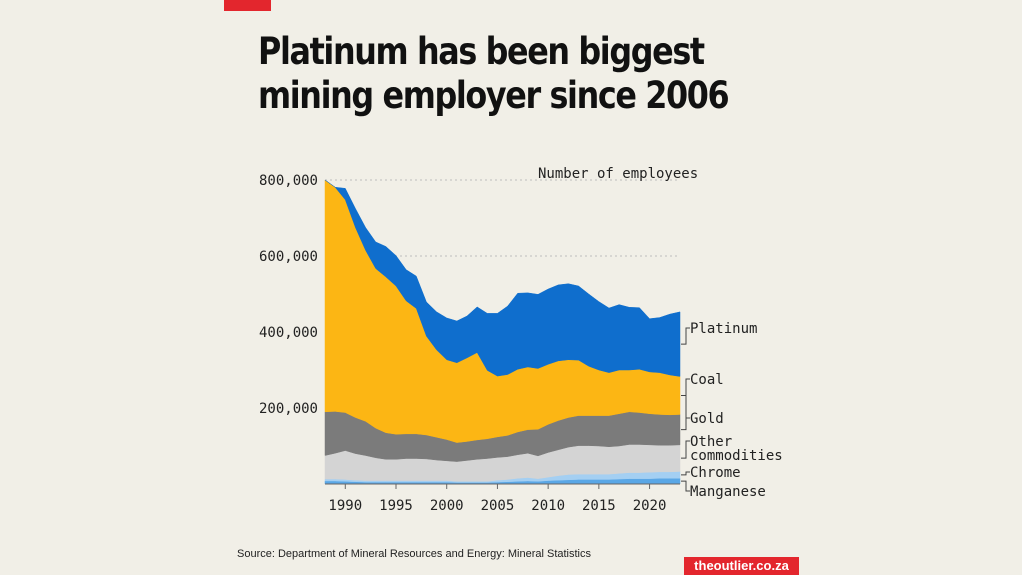 Image resolution: width=1022 pixels, height=575 pixels. What do you see at coordinates (741, 566) in the screenshot?
I see `brand-link: theoutlier.co.za` at bounding box center [741, 566].